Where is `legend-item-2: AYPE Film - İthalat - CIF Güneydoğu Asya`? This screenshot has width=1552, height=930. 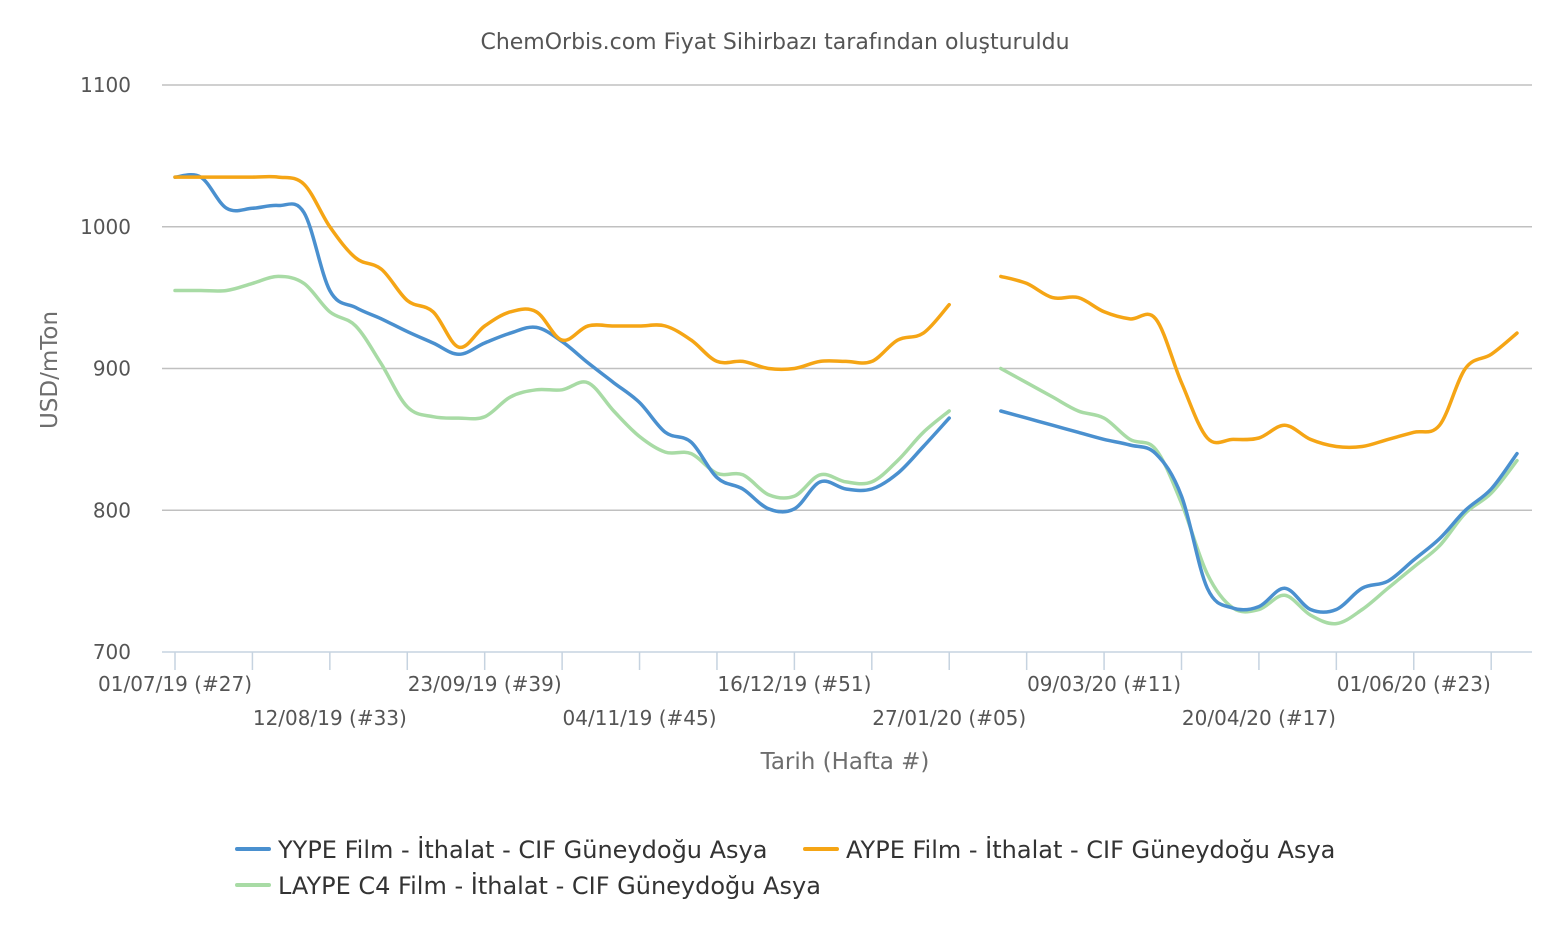 legend-item-2: AYPE Film - İthalat - CIF Güneydoğu Asya is located at coordinates (1069, 849).